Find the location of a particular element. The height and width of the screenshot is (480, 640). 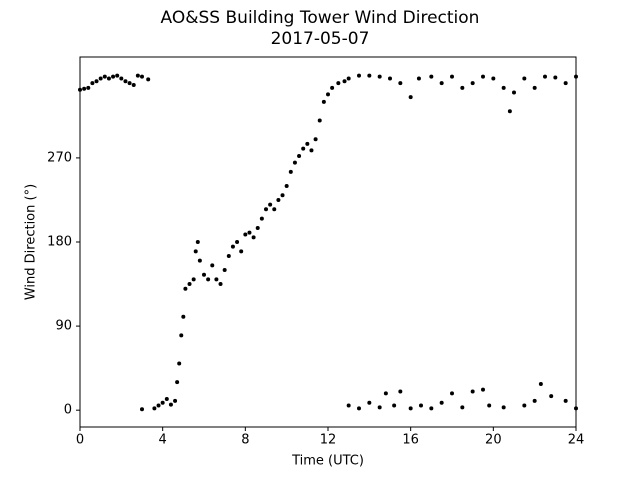

y-tick-label: 180 is located at coordinates (59, 242).